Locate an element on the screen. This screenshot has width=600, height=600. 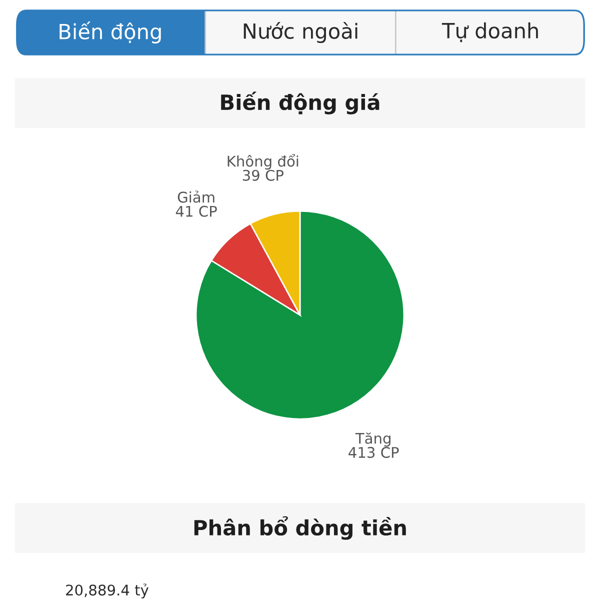
chart-title: Biến động giá is located at coordinates (300, 103).